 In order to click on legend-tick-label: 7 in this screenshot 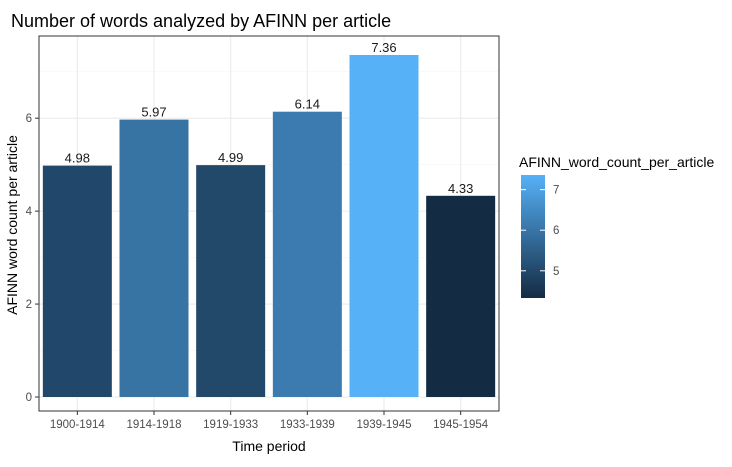, I will do `click(556, 191)`.